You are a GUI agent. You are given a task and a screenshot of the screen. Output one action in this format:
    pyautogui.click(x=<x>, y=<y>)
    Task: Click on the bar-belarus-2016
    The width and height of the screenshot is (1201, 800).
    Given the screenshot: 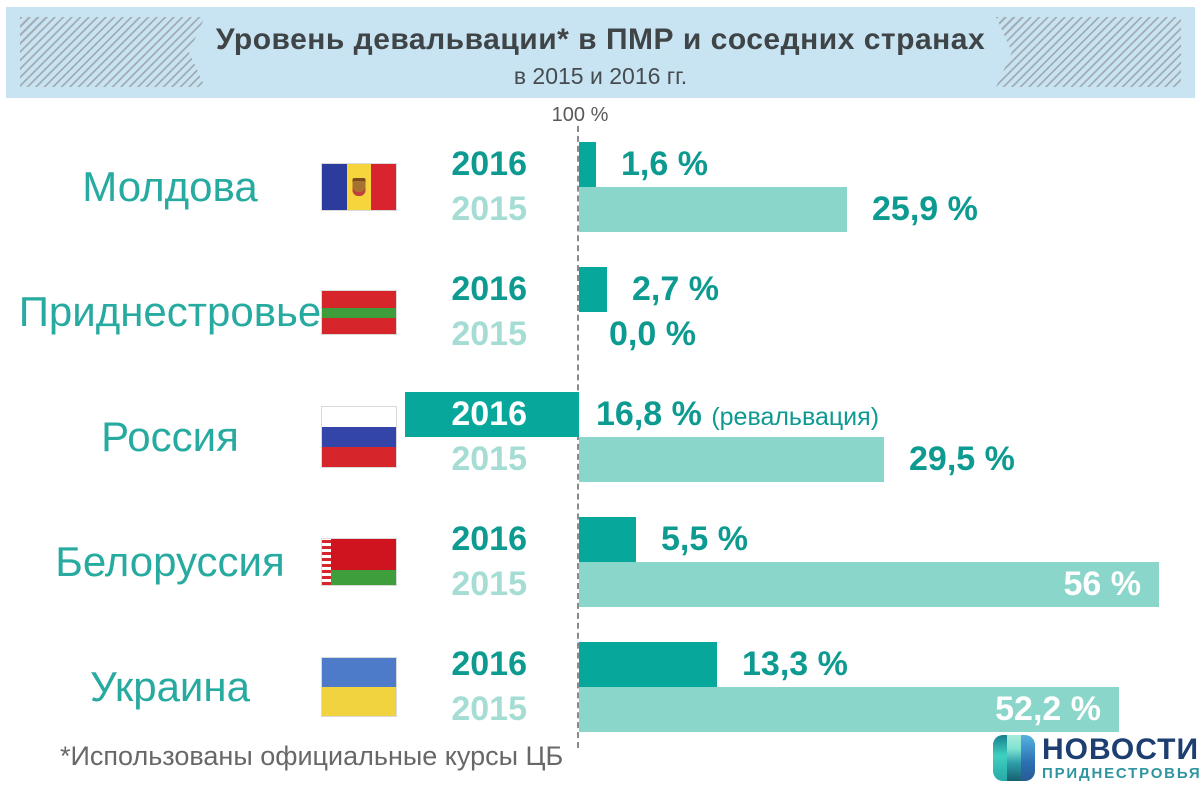 What is the action you would take?
    pyautogui.click(x=607, y=539)
    